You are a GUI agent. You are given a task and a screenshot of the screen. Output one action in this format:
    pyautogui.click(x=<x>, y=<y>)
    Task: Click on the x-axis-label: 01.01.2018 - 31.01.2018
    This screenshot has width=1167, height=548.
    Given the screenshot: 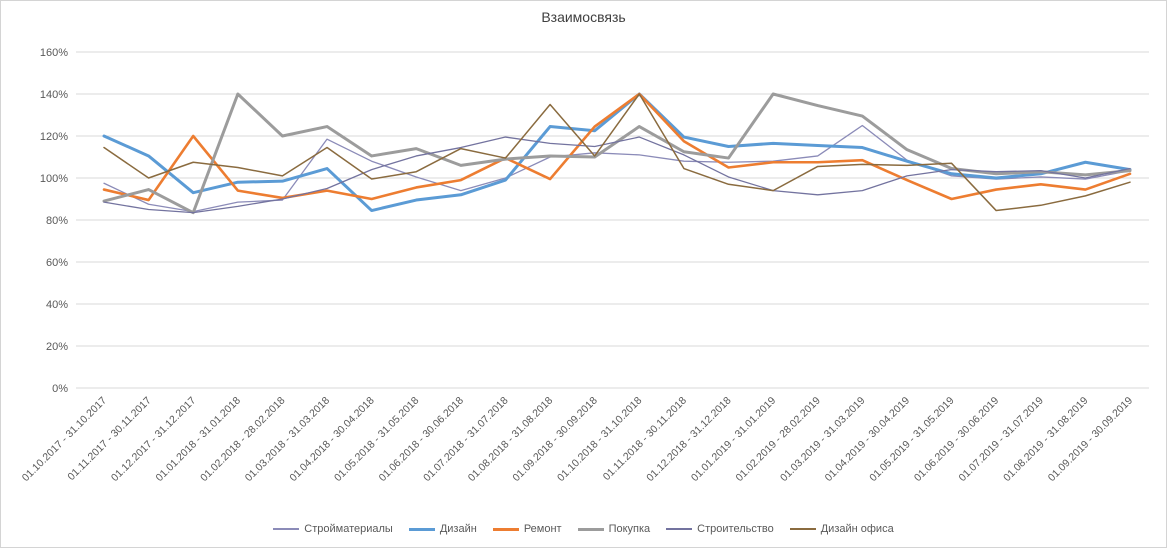 What is the action you would take?
    pyautogui.click(x=199, y=440)
    